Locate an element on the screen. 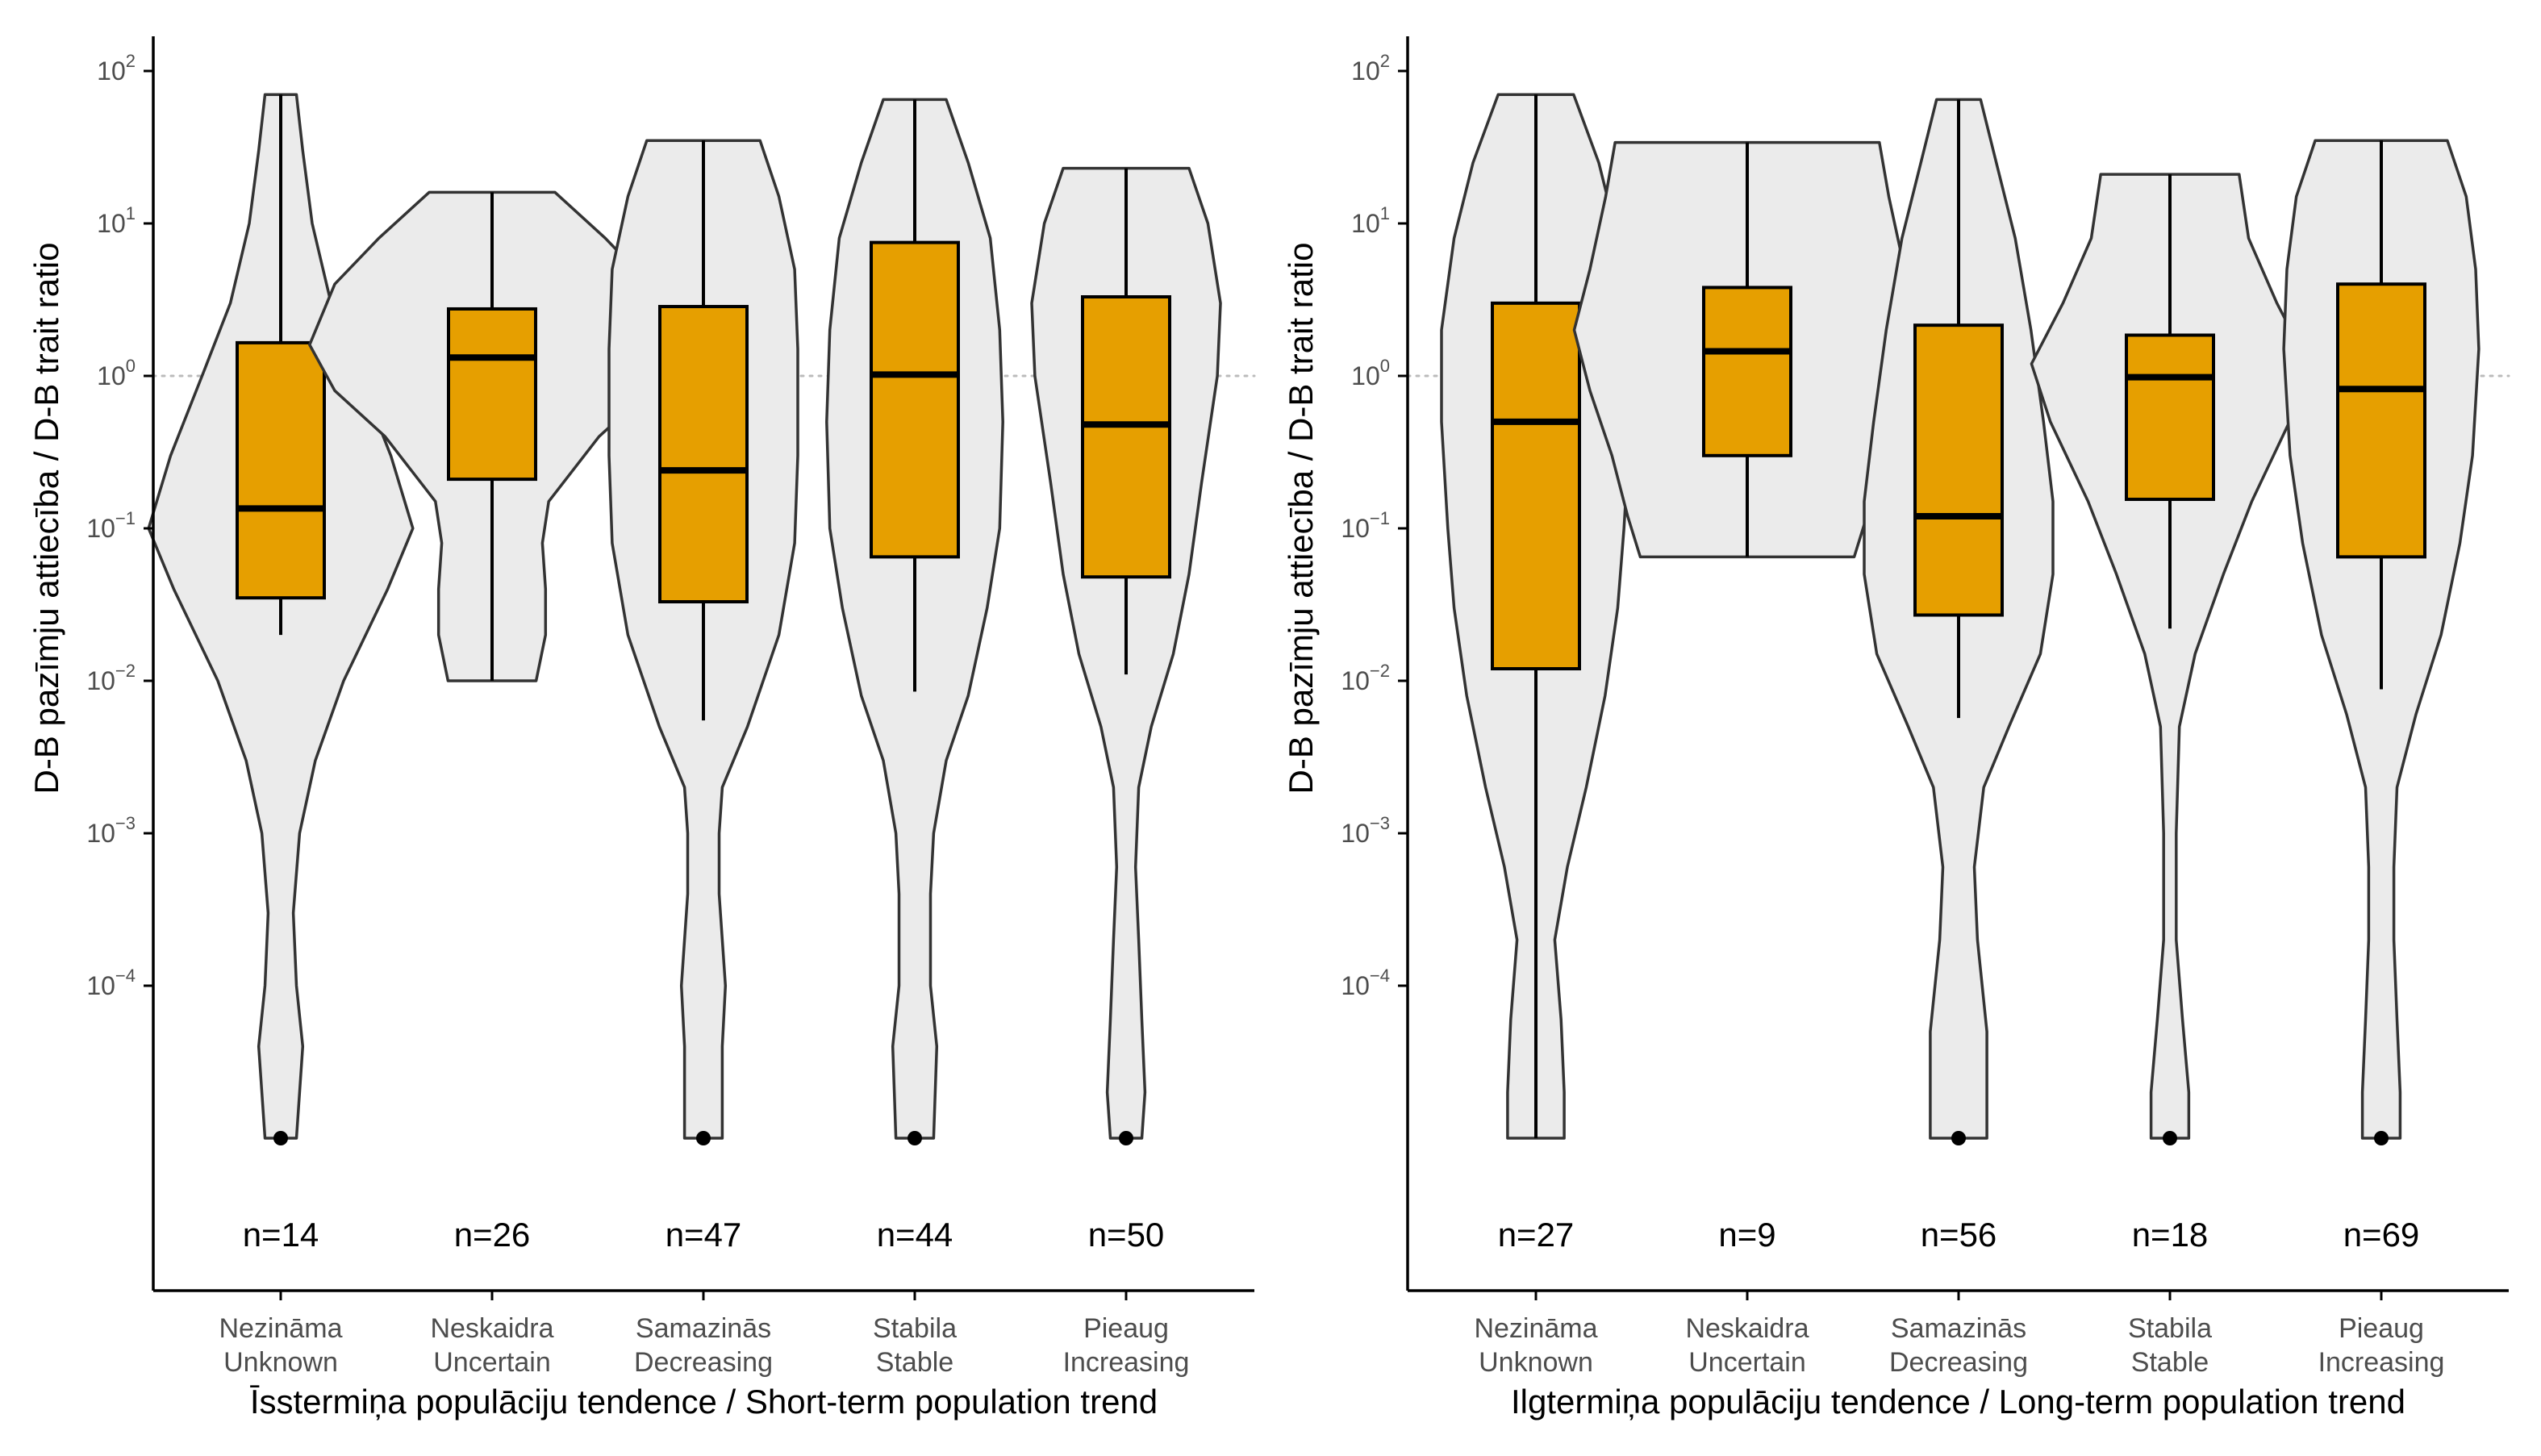 This screenshot has height=1456, width=2541. n-label: n=18 is located at coordinates (2170, 1235).